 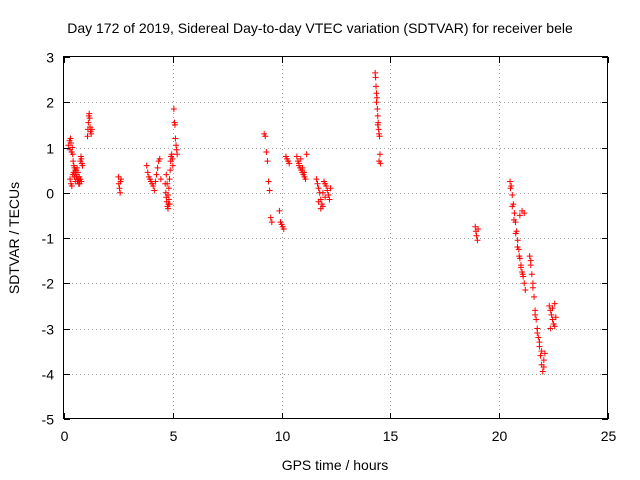 What do you see at coordinates (50, 194) in the screenshot?
I see `y-tick-label: 0` at bounding box center [50, 194].